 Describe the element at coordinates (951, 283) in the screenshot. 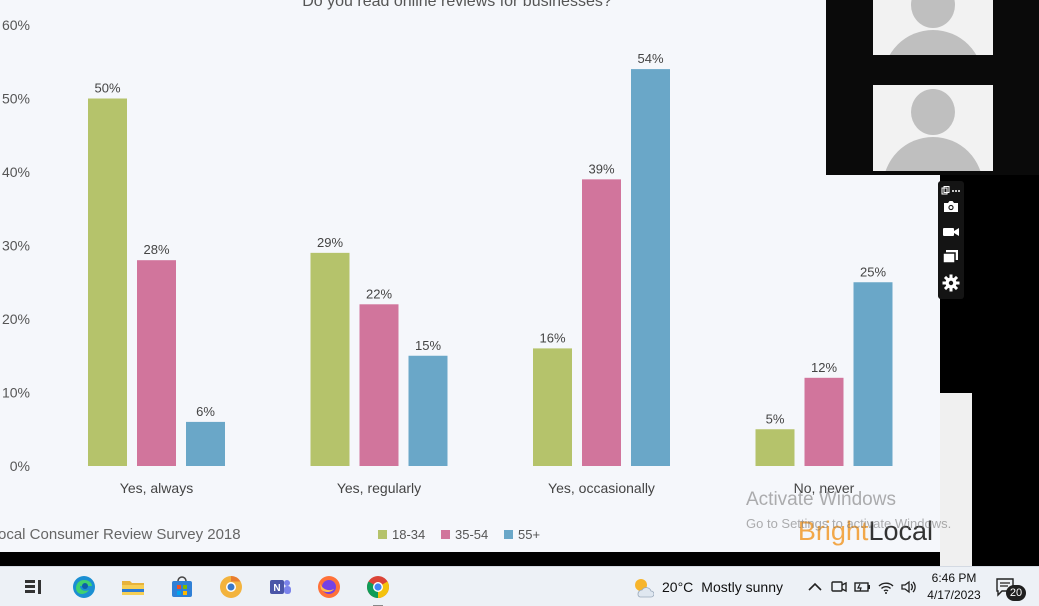

I see `gear-icon` at that location.